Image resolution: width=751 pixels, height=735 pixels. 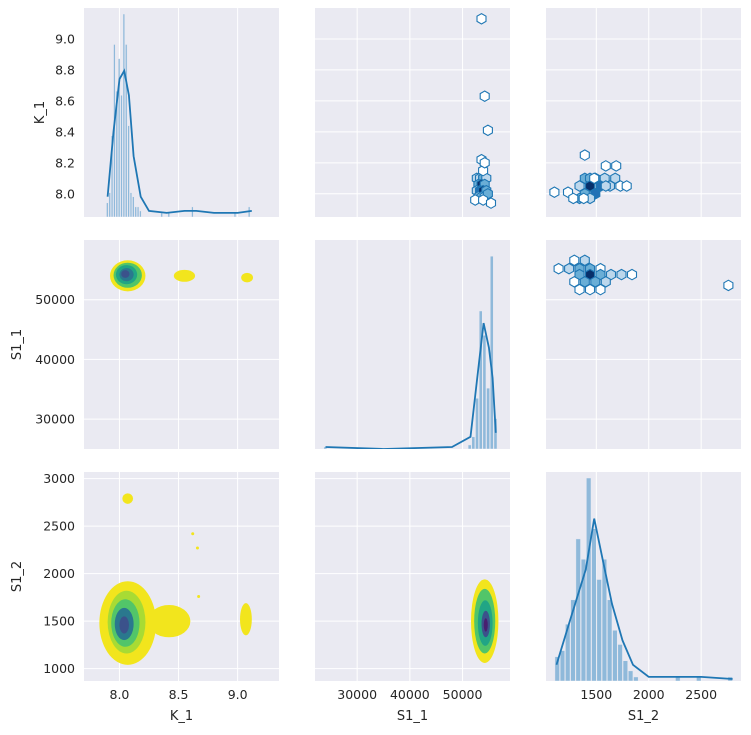 What do you see at coordinates (412, 716) in the screenshot?
I see `x-axis-label: S1_1` at bounding box center [412, 716].